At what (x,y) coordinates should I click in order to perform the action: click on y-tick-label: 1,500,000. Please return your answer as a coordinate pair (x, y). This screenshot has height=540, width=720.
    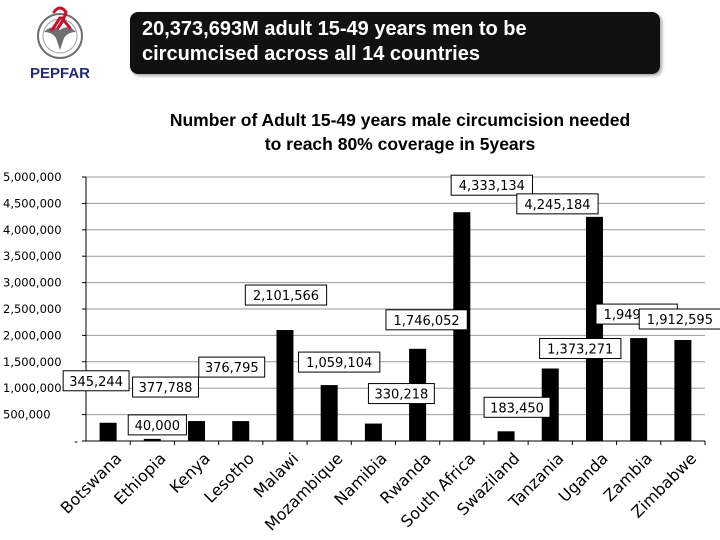
    Looking at the image, I should click on (32, 362).